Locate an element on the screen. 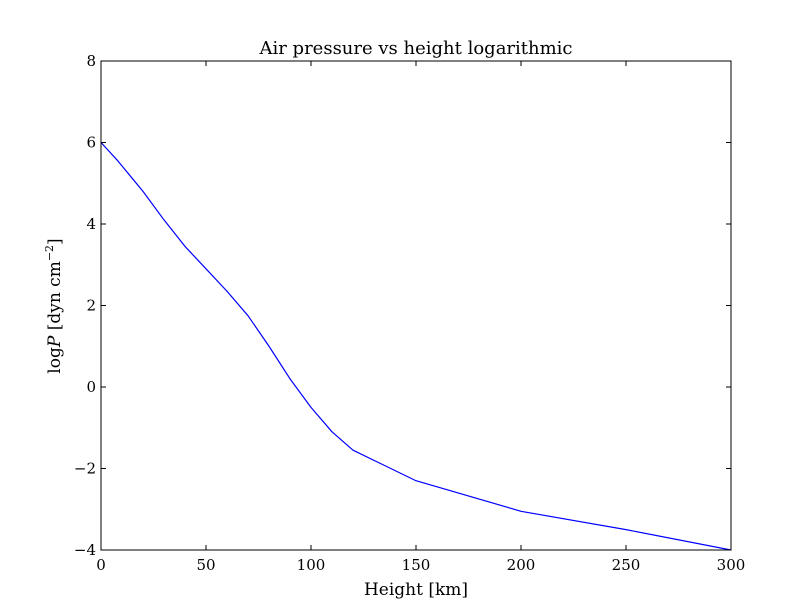 This screenshot has width=812, height=612. y-tick-label: 2 is located at coordinates (91, 306).